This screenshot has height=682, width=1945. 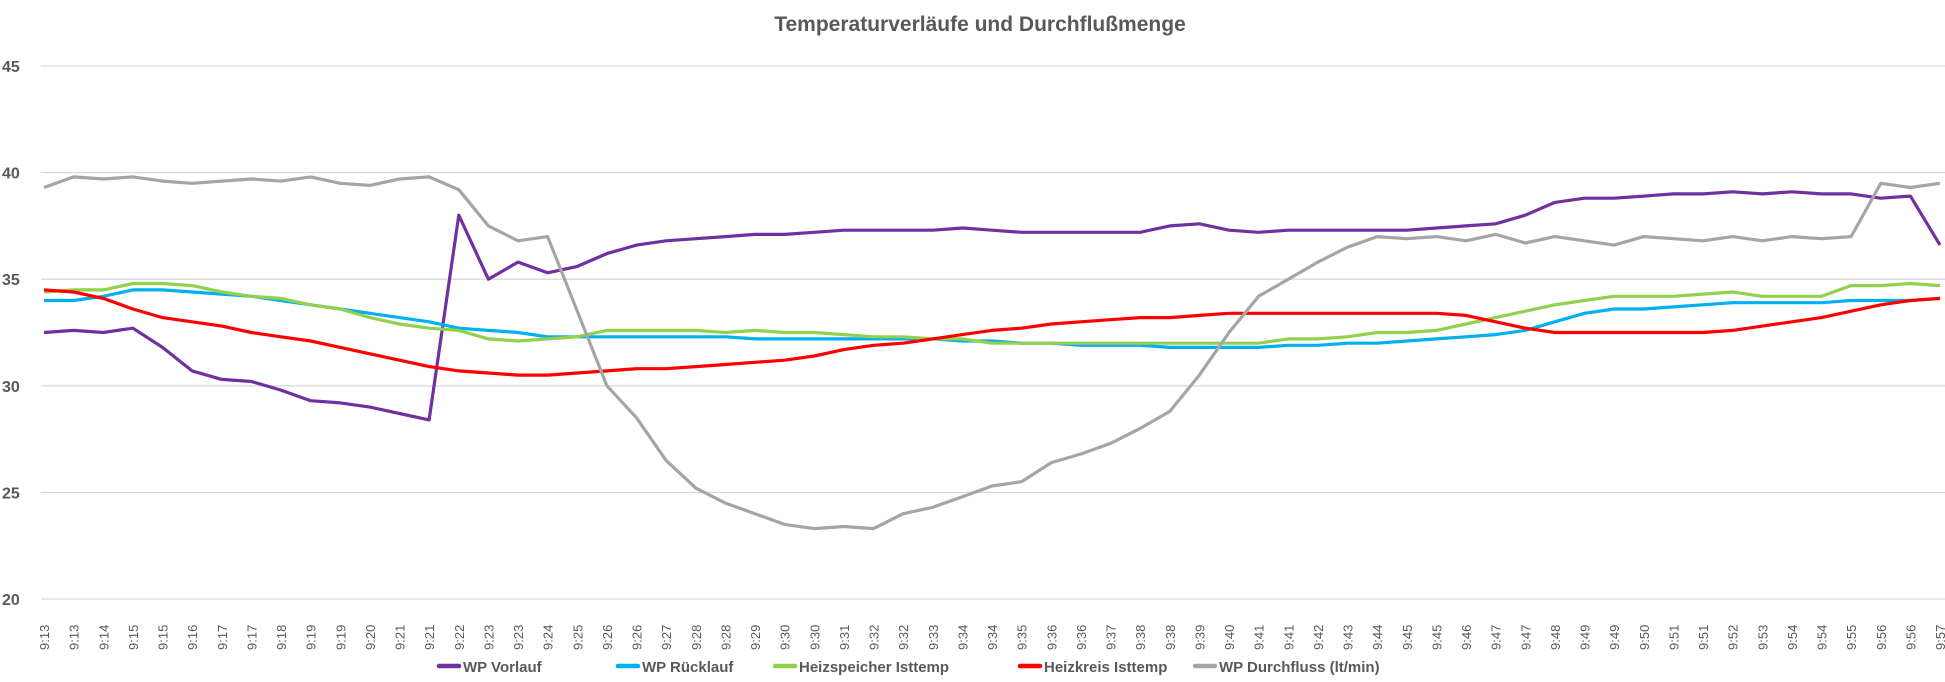 What do you see at coordinates (1851, 637) in the screenshot?
I see `x-tick-label: 9:55` at bounding box center [1851, 637].